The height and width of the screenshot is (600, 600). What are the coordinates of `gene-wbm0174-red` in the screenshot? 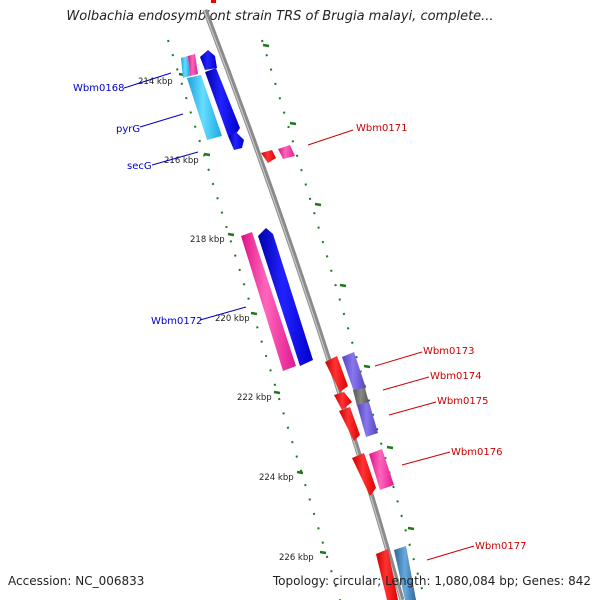 It's located at (343, 401).